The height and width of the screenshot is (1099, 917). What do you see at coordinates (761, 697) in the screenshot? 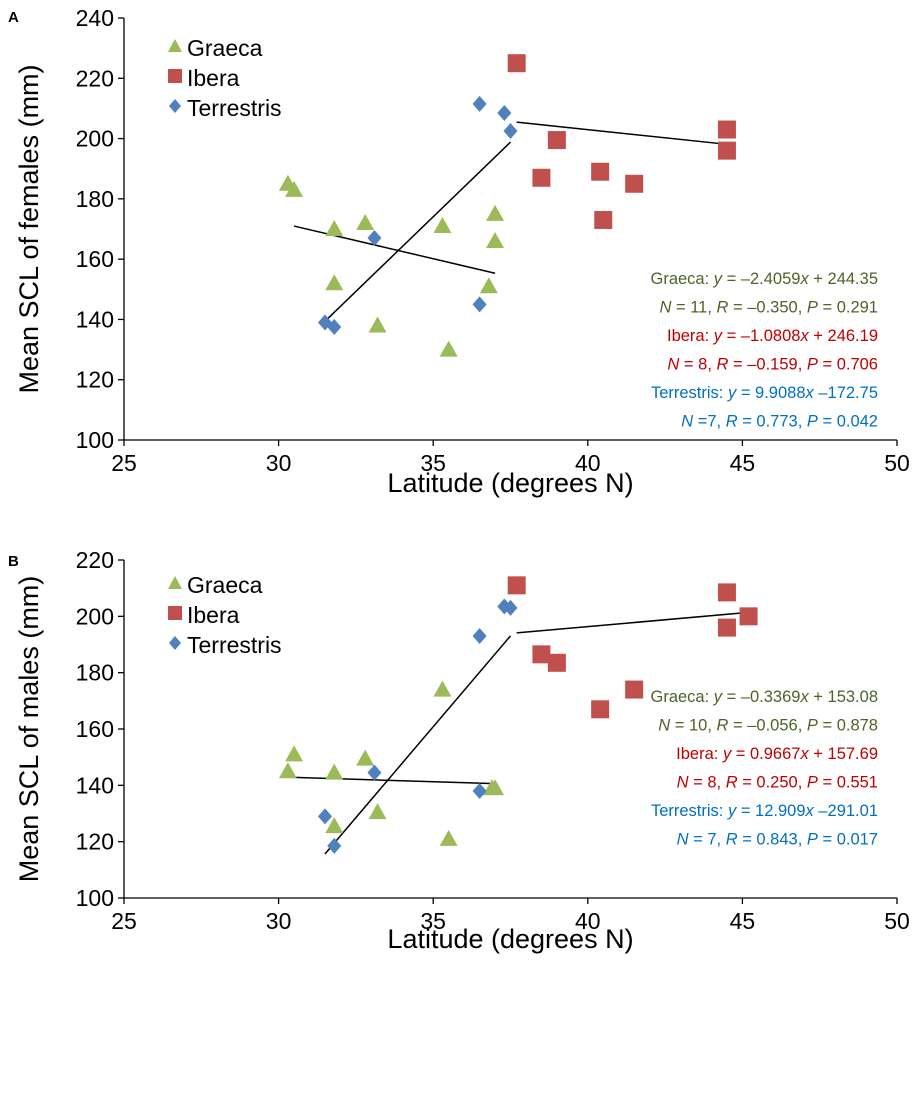
I see `stats-fragment: = –0.3369` at bounding box center [761, 697].